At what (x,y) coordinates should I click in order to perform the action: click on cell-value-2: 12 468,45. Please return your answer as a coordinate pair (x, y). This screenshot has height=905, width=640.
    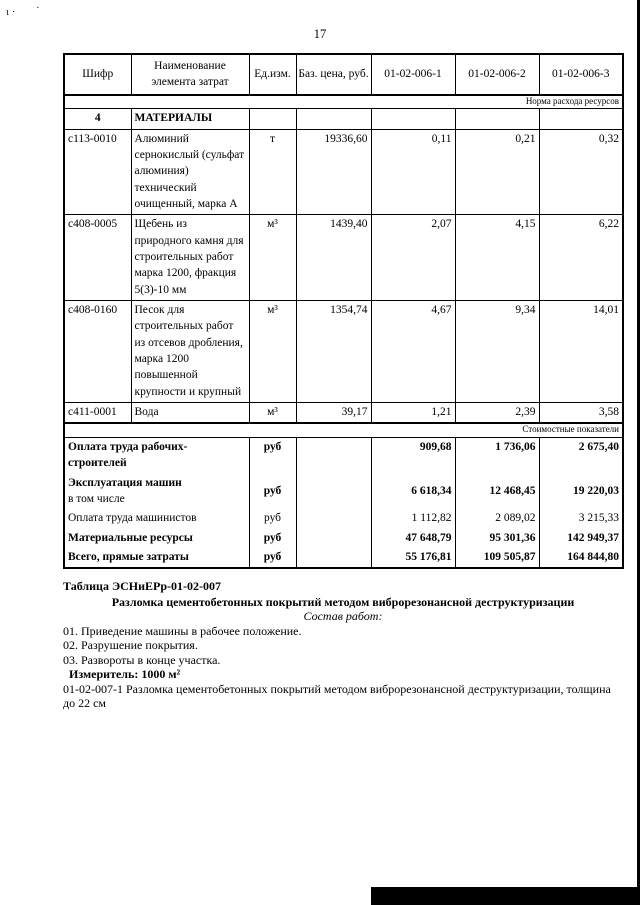
    Looking at the image, I should click on (497, 491).